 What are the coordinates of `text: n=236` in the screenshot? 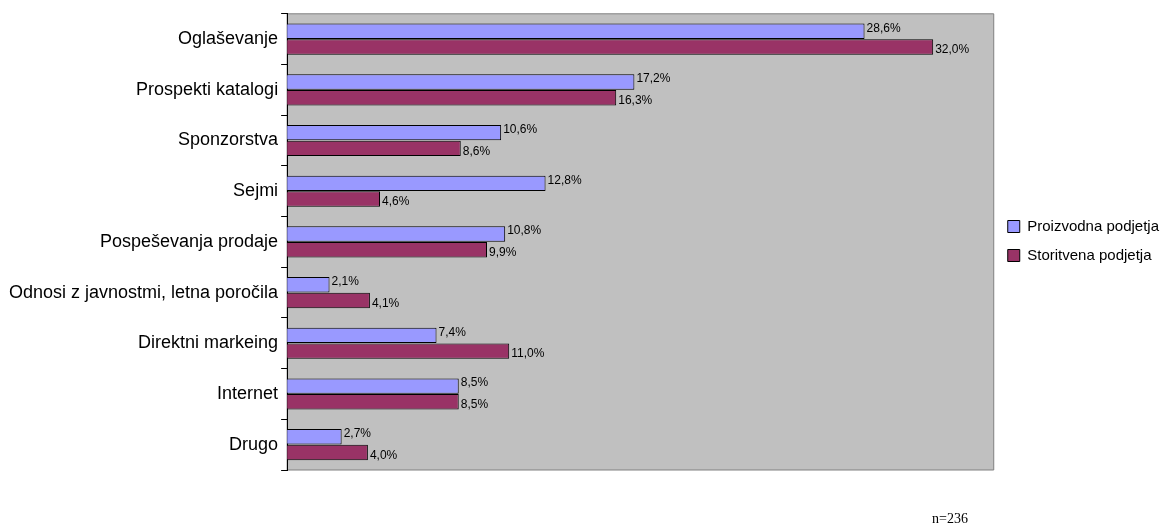 It's located at (950, 518).